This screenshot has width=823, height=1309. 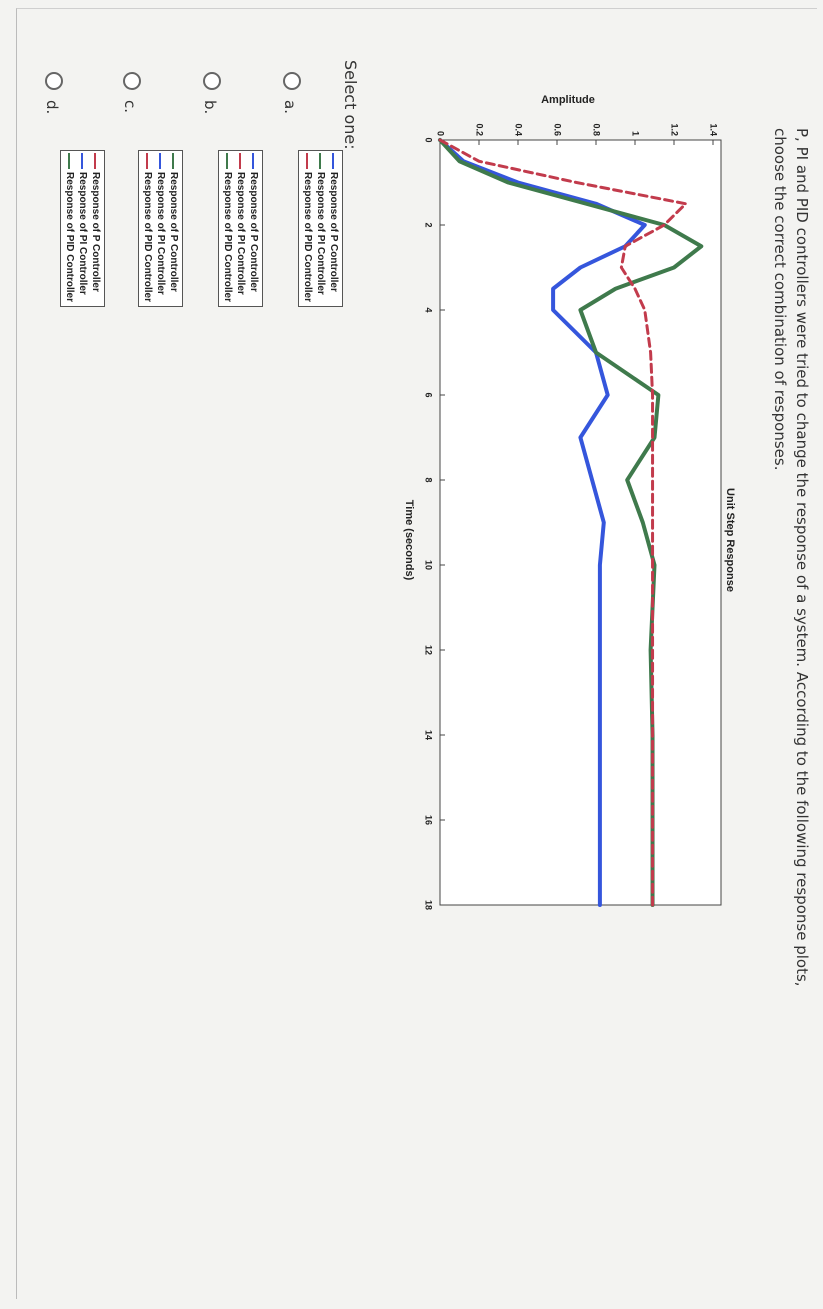 I want to click on option-letter: c., so click(x=130, y=107).